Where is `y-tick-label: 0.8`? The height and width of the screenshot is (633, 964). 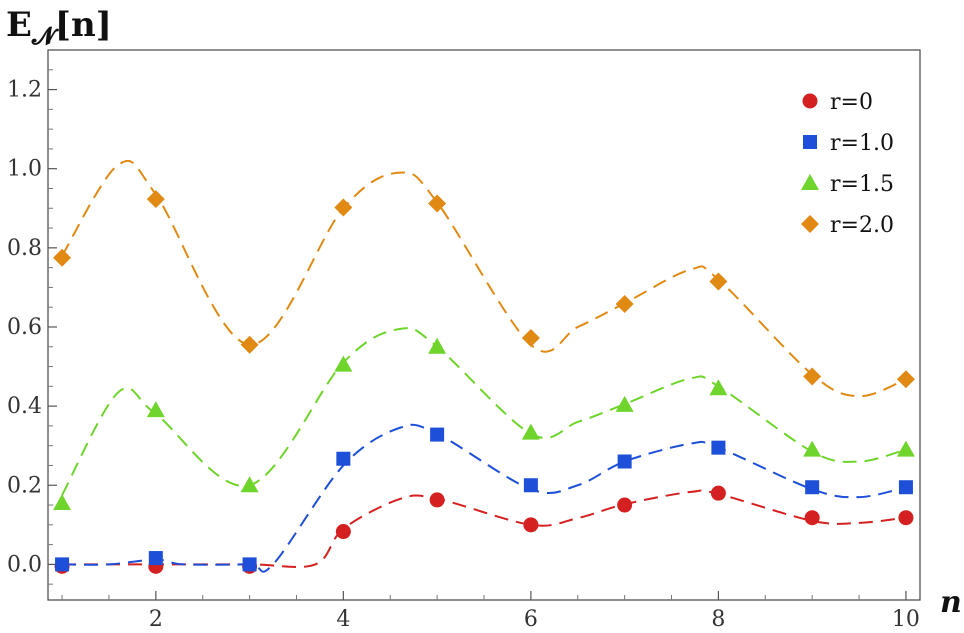 y-tick-label: 0.8 is located at coordinates (24, 248).